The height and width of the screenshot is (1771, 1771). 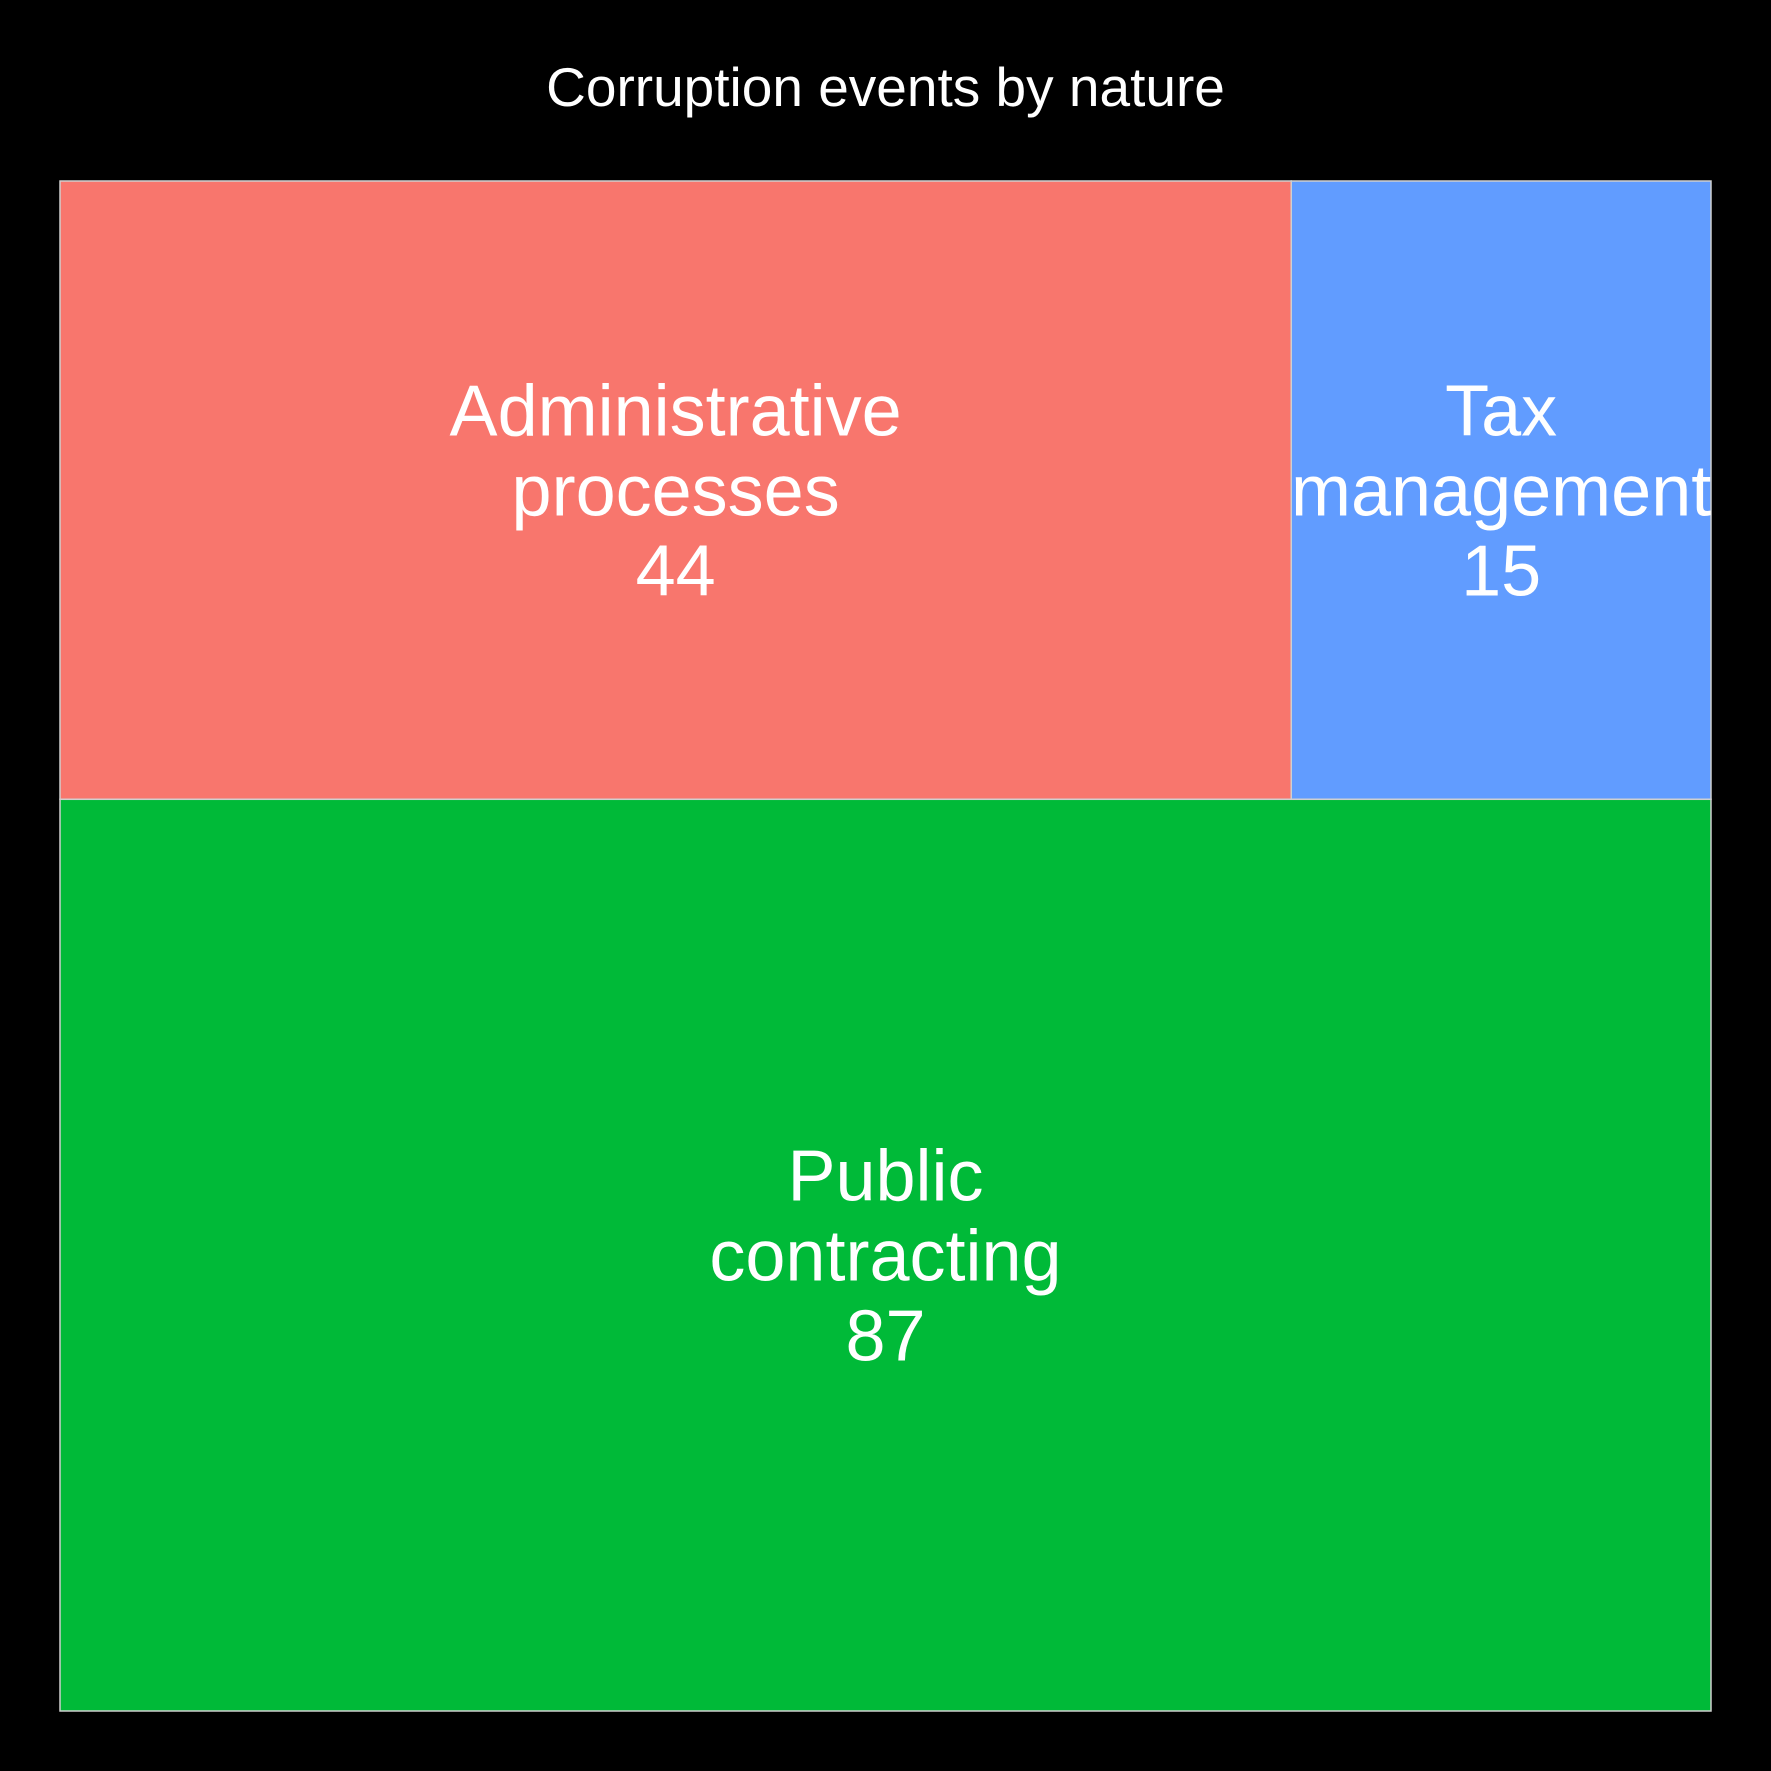 I want to click on chart-title: Corruption events by nature, so click(x=885, y=87).